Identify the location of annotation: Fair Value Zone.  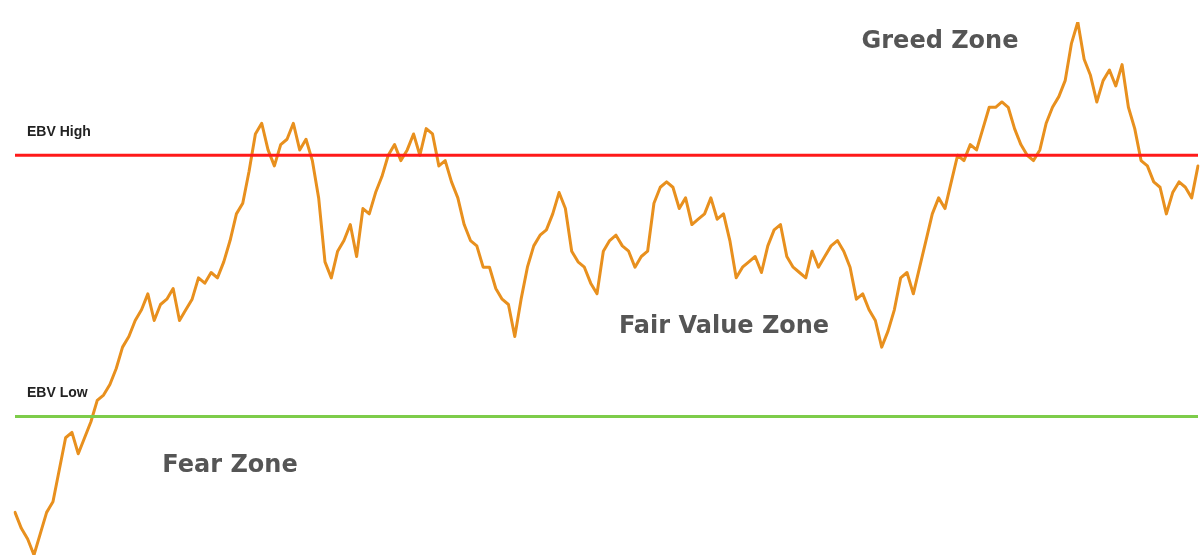
(724, 325).